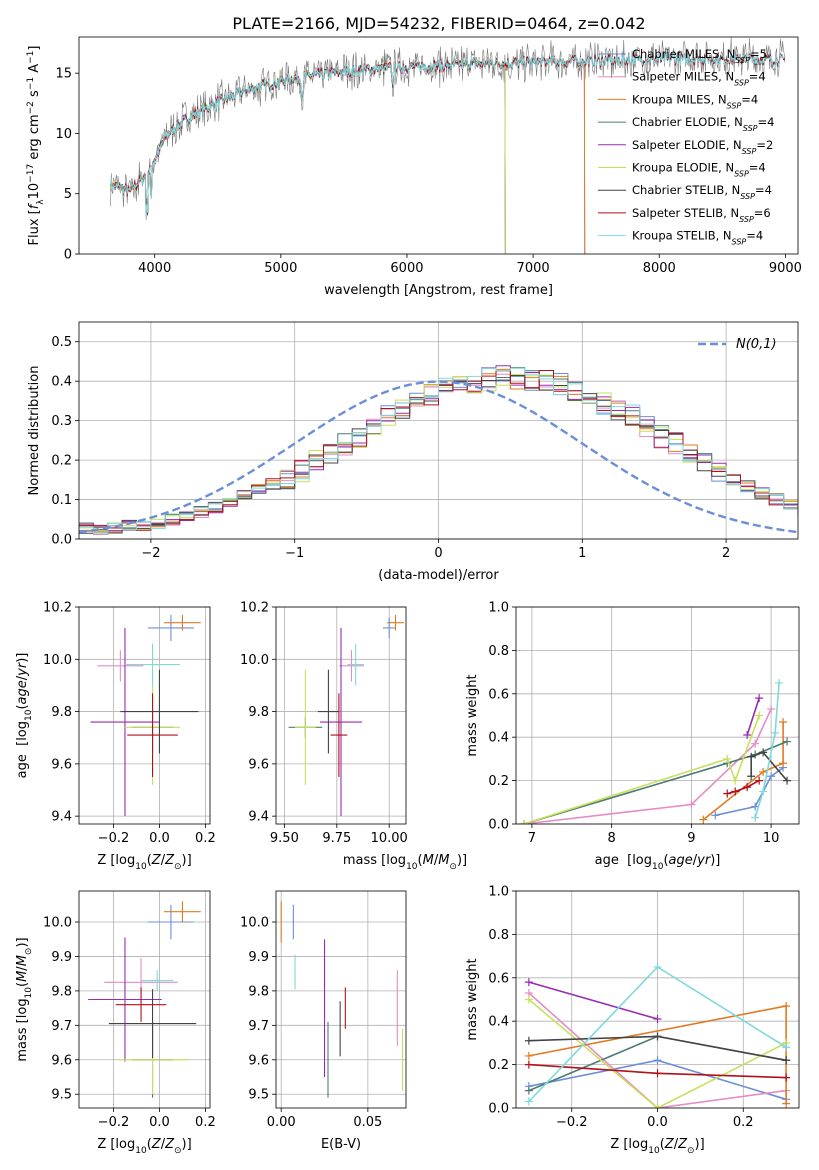 The height and width of the screenshot is (1170, 819). Describe the element at coordinates (24, 716) in the screenshot. I see `y-axis-label: age [log10(age/yr)]` at that location.